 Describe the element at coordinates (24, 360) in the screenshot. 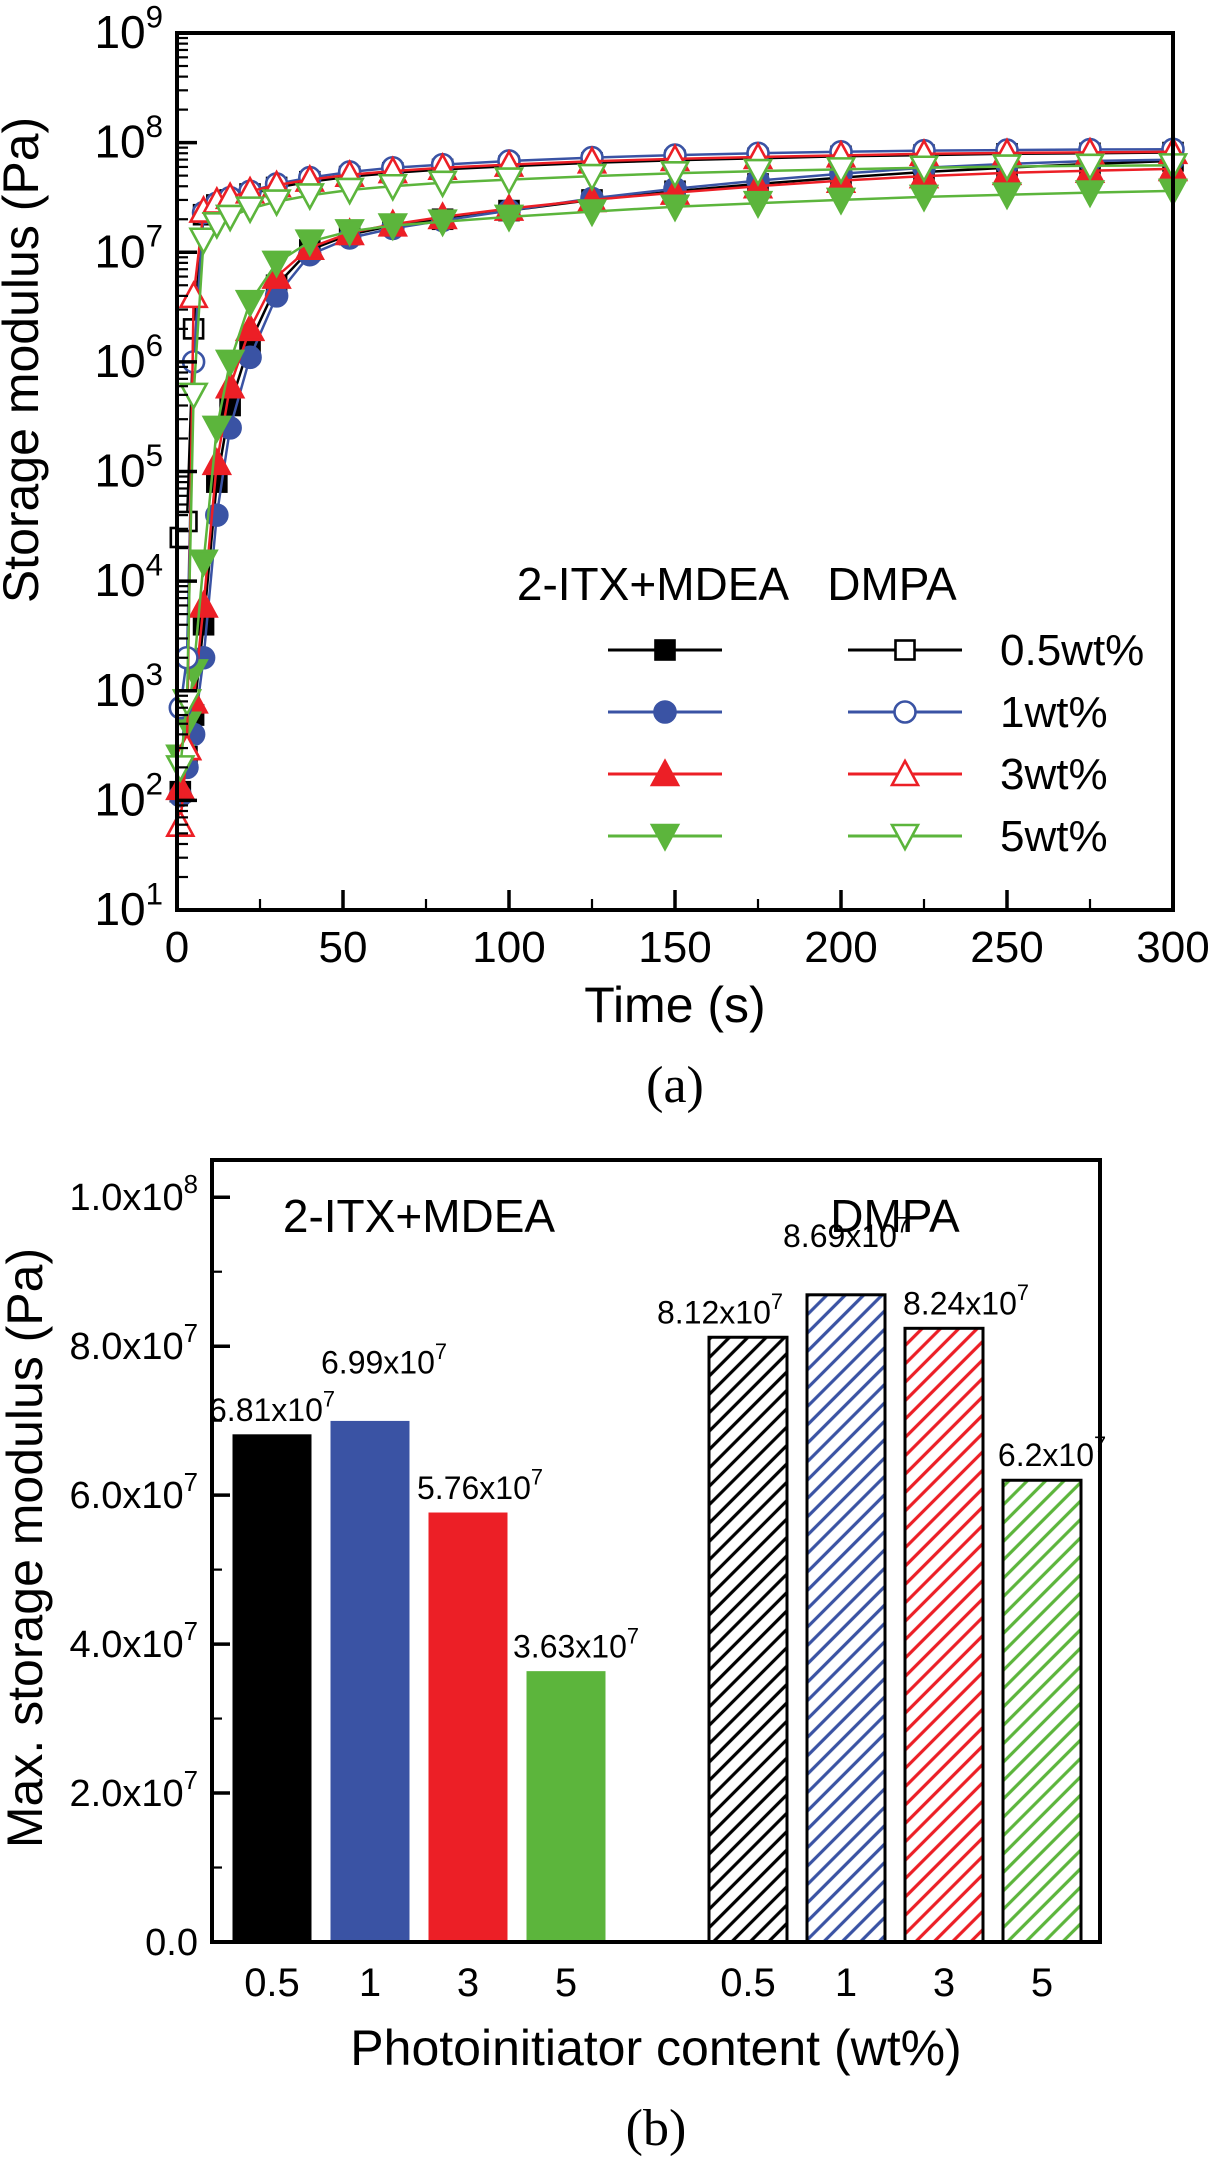

I see `panel-a-y-axis-title: Storage modulus (Pa)` at that location.